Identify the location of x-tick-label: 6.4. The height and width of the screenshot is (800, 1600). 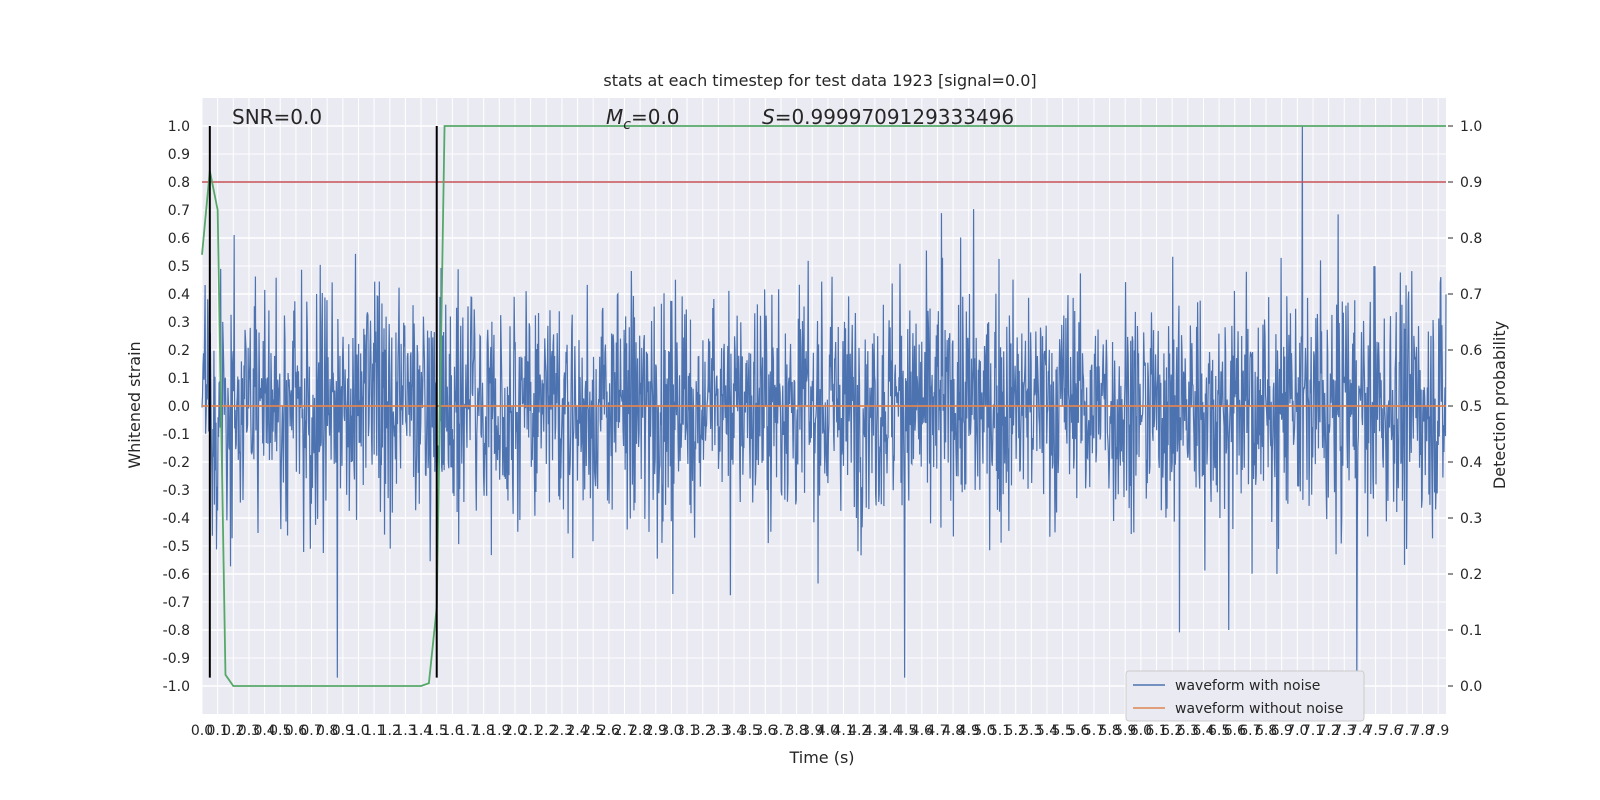
(1203, 731).